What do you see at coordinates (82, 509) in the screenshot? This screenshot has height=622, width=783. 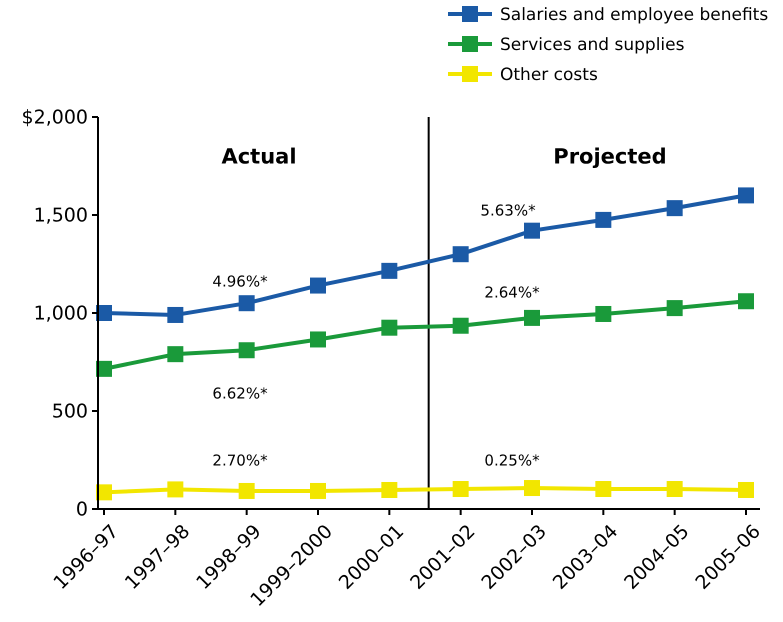 I see `y-tick-label: 0` at bounding box center [82, 509].